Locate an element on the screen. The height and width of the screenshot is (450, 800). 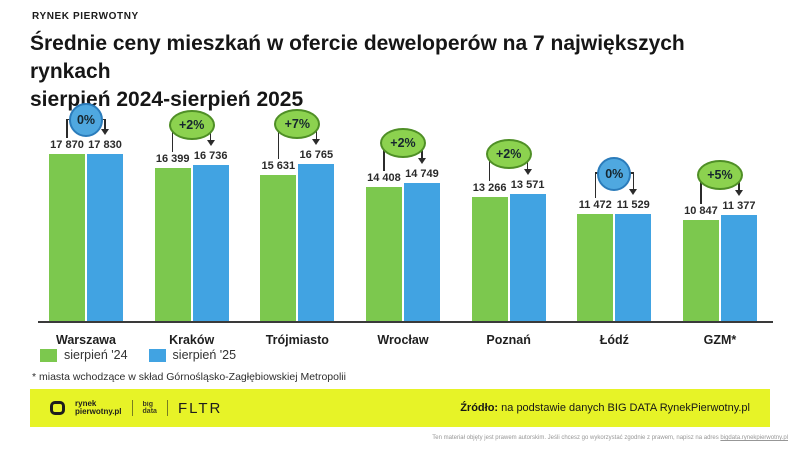
value-label-2024: 11 472 is located at coordinates (595, 205).